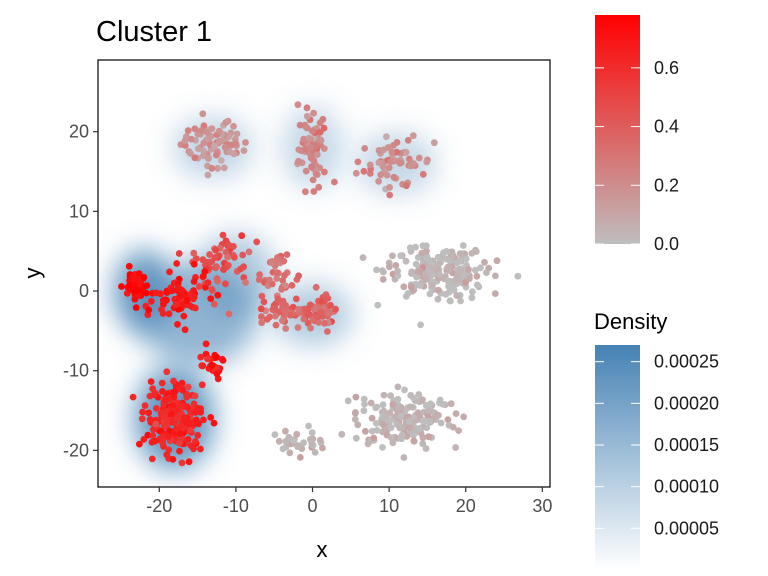 This screenshot has height=576, width=768. What do you see at coordinates (666, 244) in the screenshot?
I see `color-legend-tick-label: 0.0` at bounding box center [666, 244].